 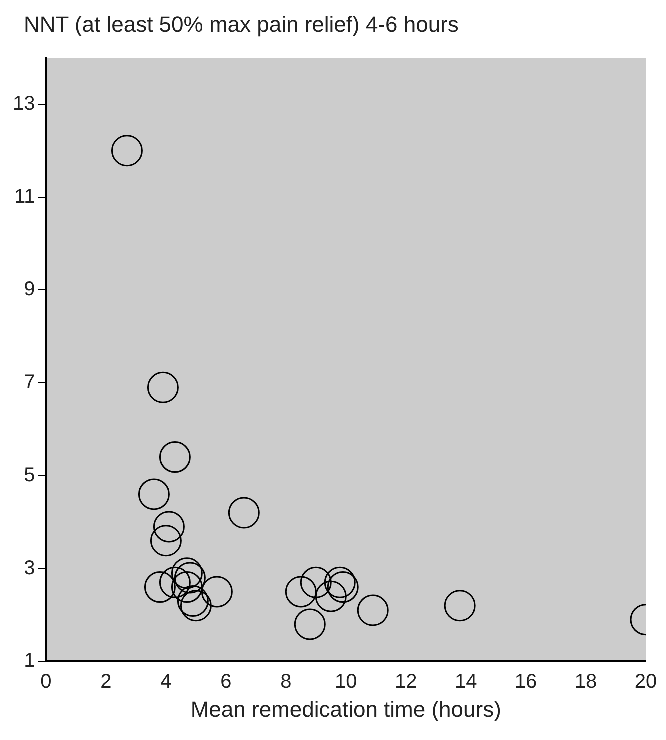 I want to click on x-tick-label: 14, so click(x=466, y=682).